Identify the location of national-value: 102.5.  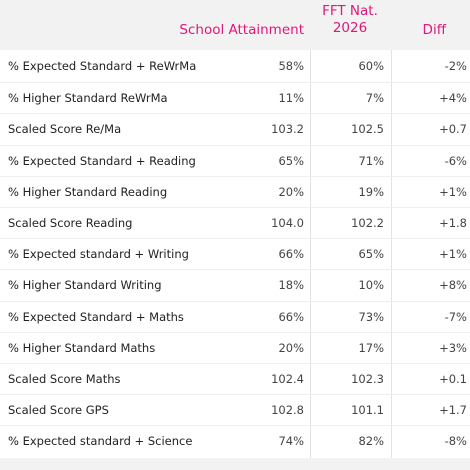
(367, 129).